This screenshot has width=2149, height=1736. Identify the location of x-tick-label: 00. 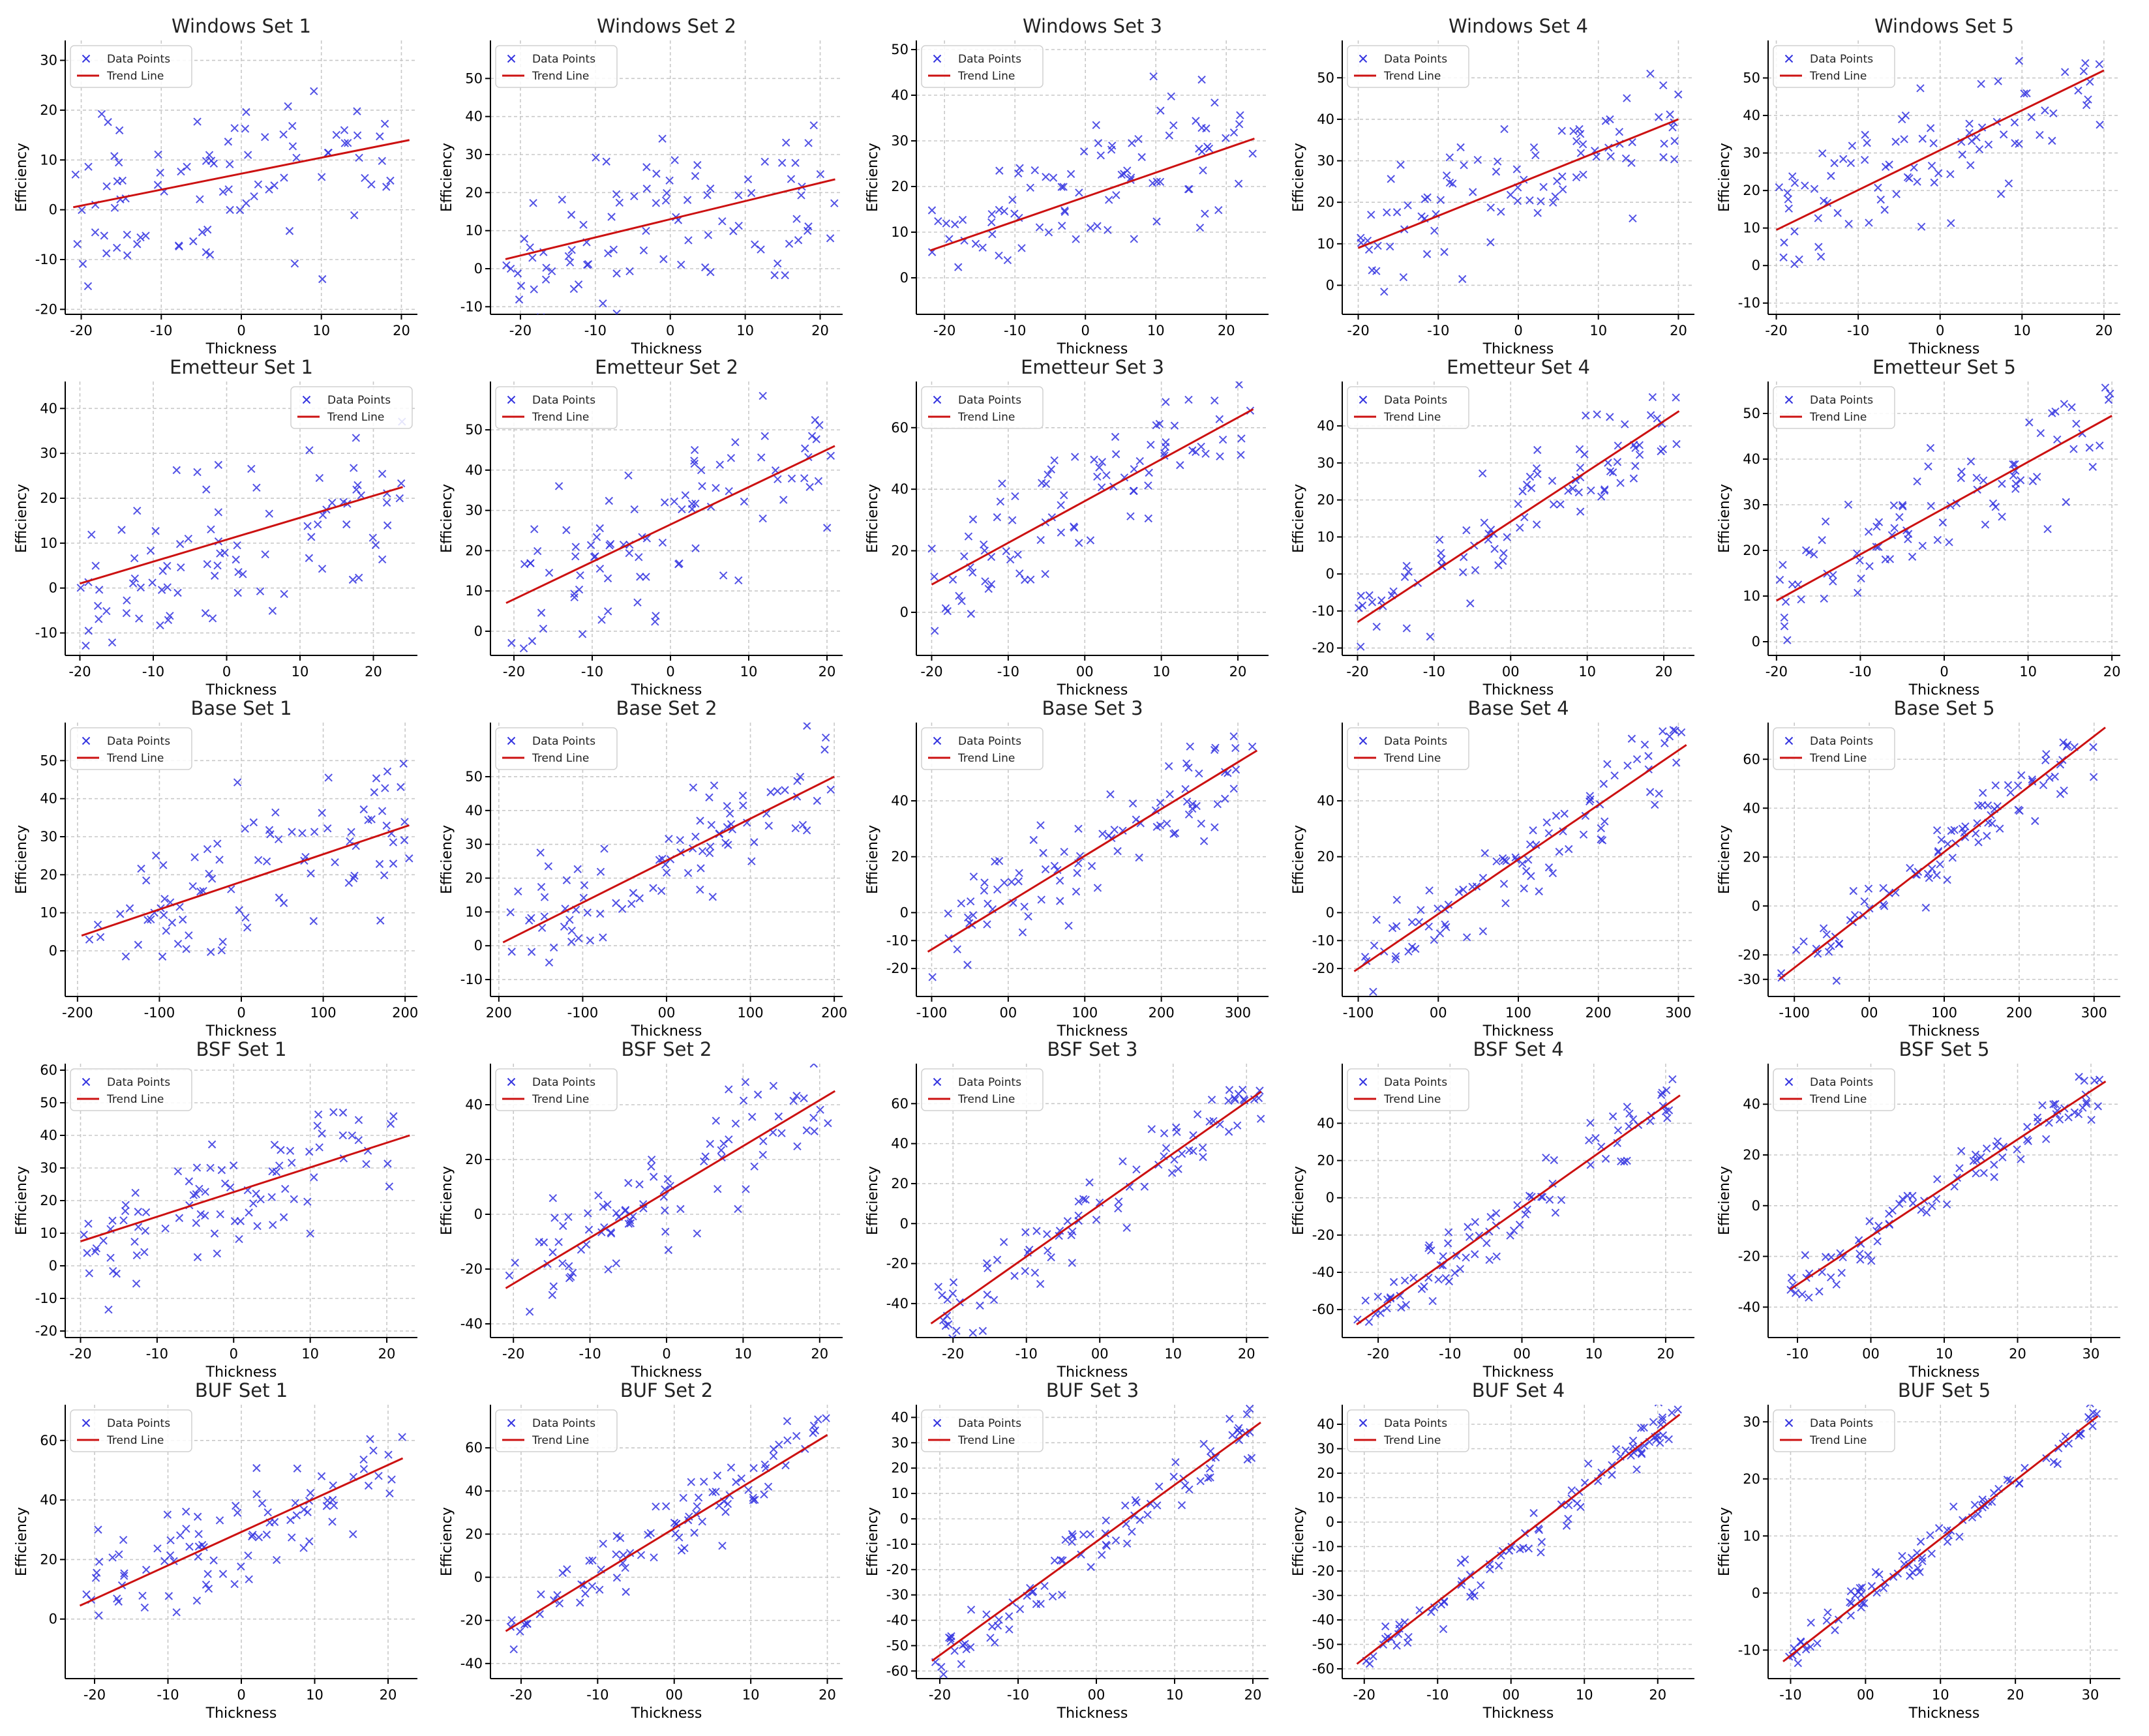
(1511, 672).